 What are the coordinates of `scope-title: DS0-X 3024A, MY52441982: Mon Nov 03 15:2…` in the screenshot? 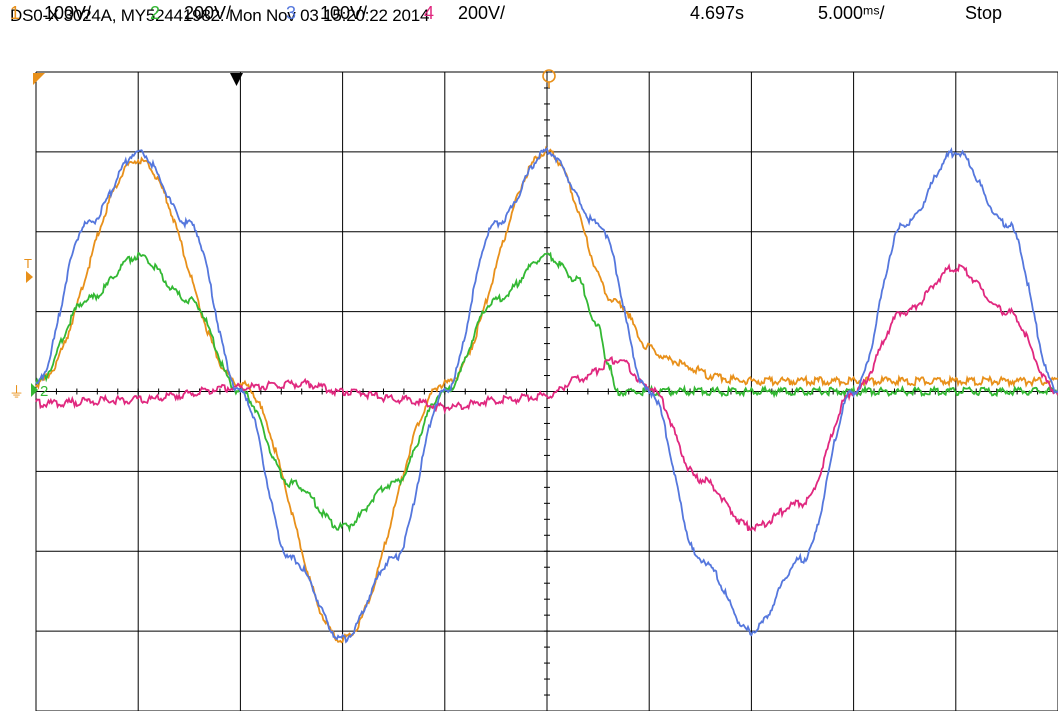 It's located at (220, 15).